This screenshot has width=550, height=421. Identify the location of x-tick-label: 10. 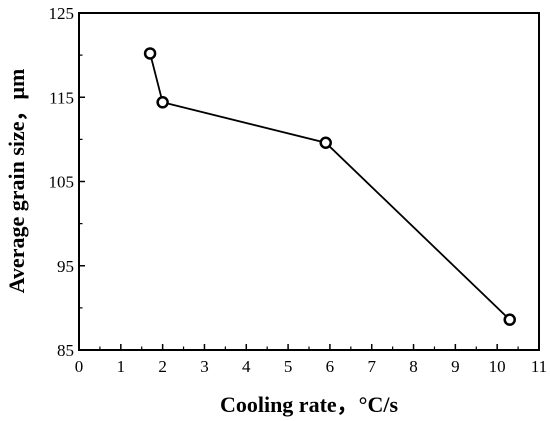
(497, 366).